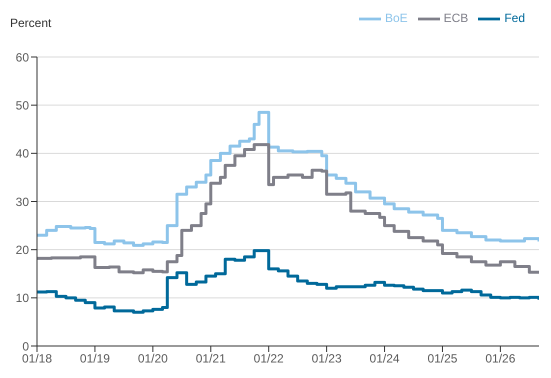 The image size is (551, 378). What do you see at coordinates (211, 359) in the screenshot?
I see `x-tick-label: 01/21` at bounding box center [211, 359].